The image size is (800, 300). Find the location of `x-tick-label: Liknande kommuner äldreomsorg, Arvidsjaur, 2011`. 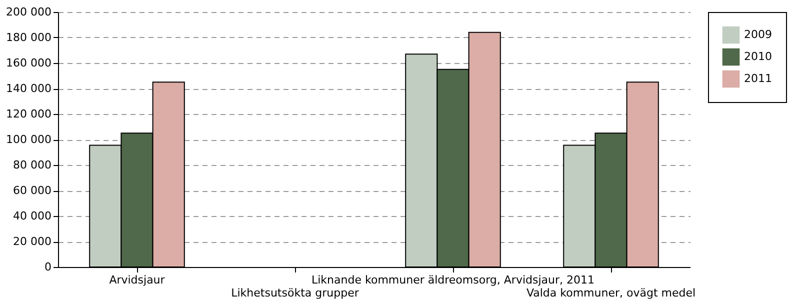

x-tick-label: Liknande kommuner äldreomsorg, Arvidsjaur, 2011 is located at coordinates (453, 280).